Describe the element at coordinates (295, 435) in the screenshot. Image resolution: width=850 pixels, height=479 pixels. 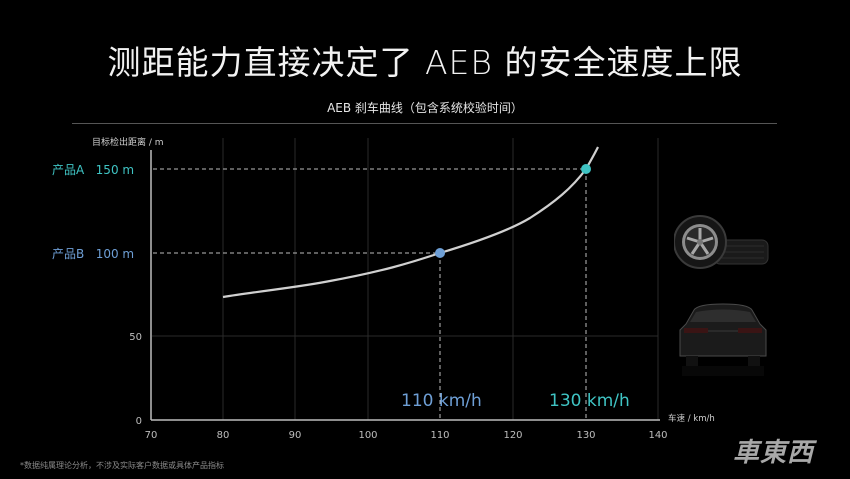
I see `svg-text: 90` at that location.